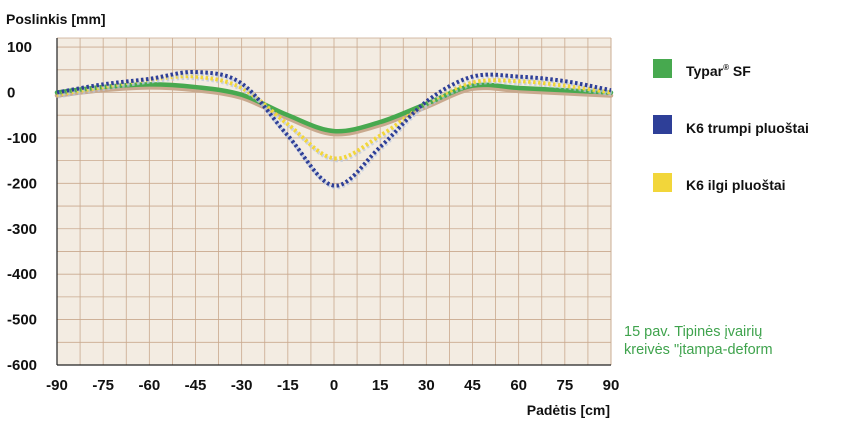  What do you see at coordinates (11, 93) in the screenshot?
I see `y-tick-label: 0` at bounding box center [11, 93].